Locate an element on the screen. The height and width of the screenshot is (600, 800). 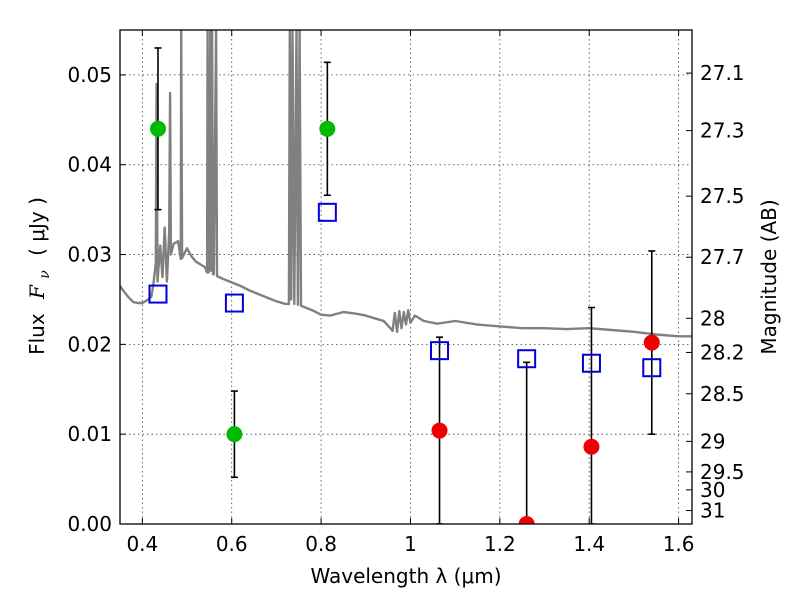
x-tick-label: 0.8 is located at coordinates (321, 544).